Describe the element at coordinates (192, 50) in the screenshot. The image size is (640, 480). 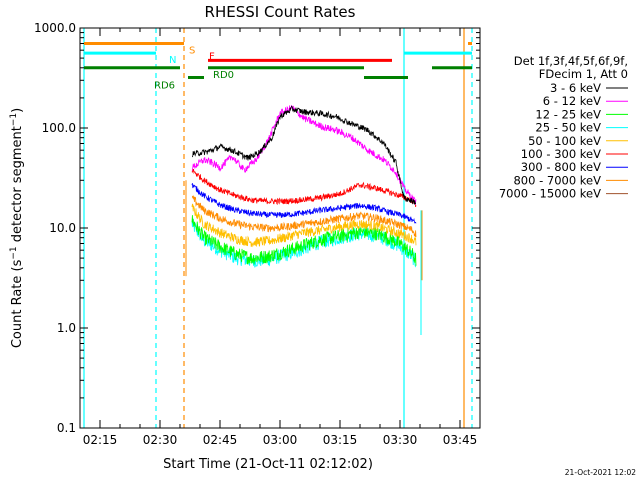
I see `state-bar-label: S` at that location.